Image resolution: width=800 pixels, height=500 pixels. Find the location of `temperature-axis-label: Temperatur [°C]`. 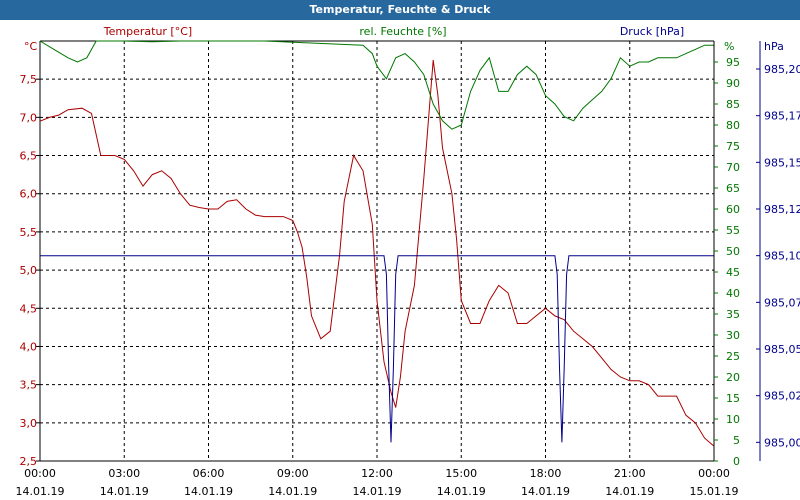

temperature-axis-label: Temperatur [°C] is located at coordinates (147, 31).